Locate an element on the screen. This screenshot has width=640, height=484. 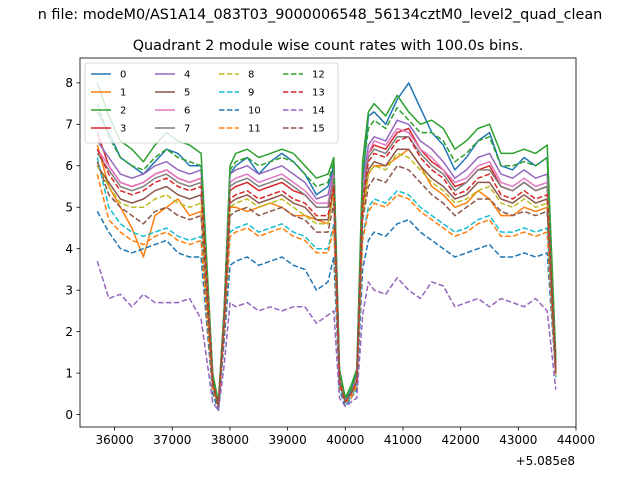
y-tick-label: 3 is located at coordinates (69, 290).